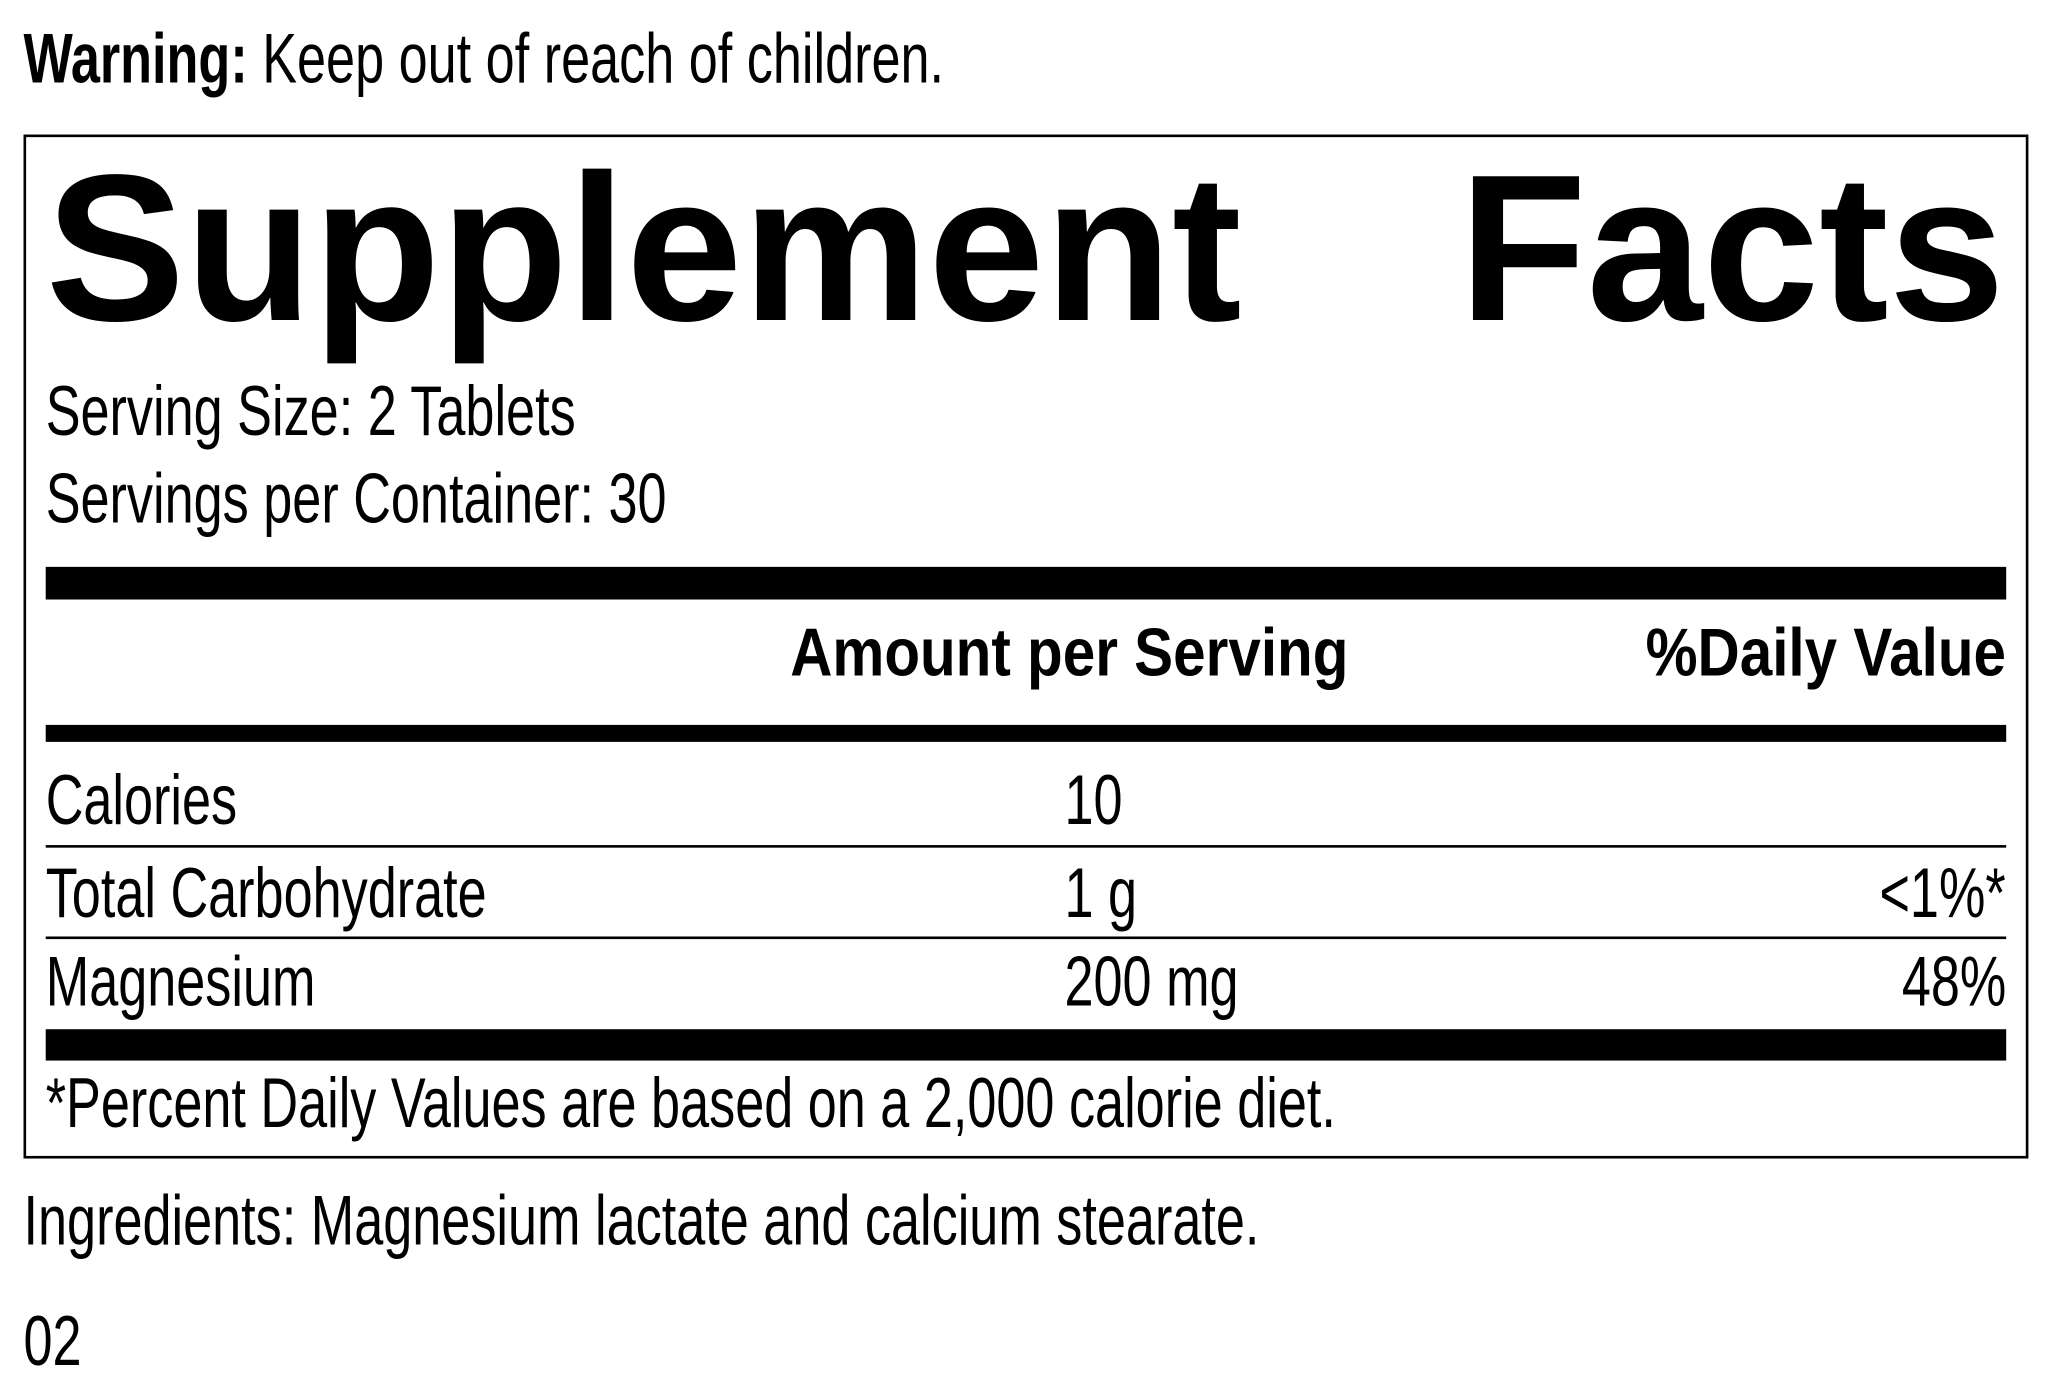 The image size is (2048, 1394). I want to click on row-name: Calories, so click(141, 800).